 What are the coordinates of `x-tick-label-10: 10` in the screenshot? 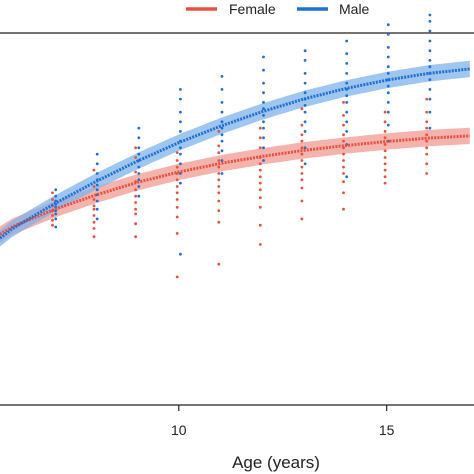 It's located at (179, 430).